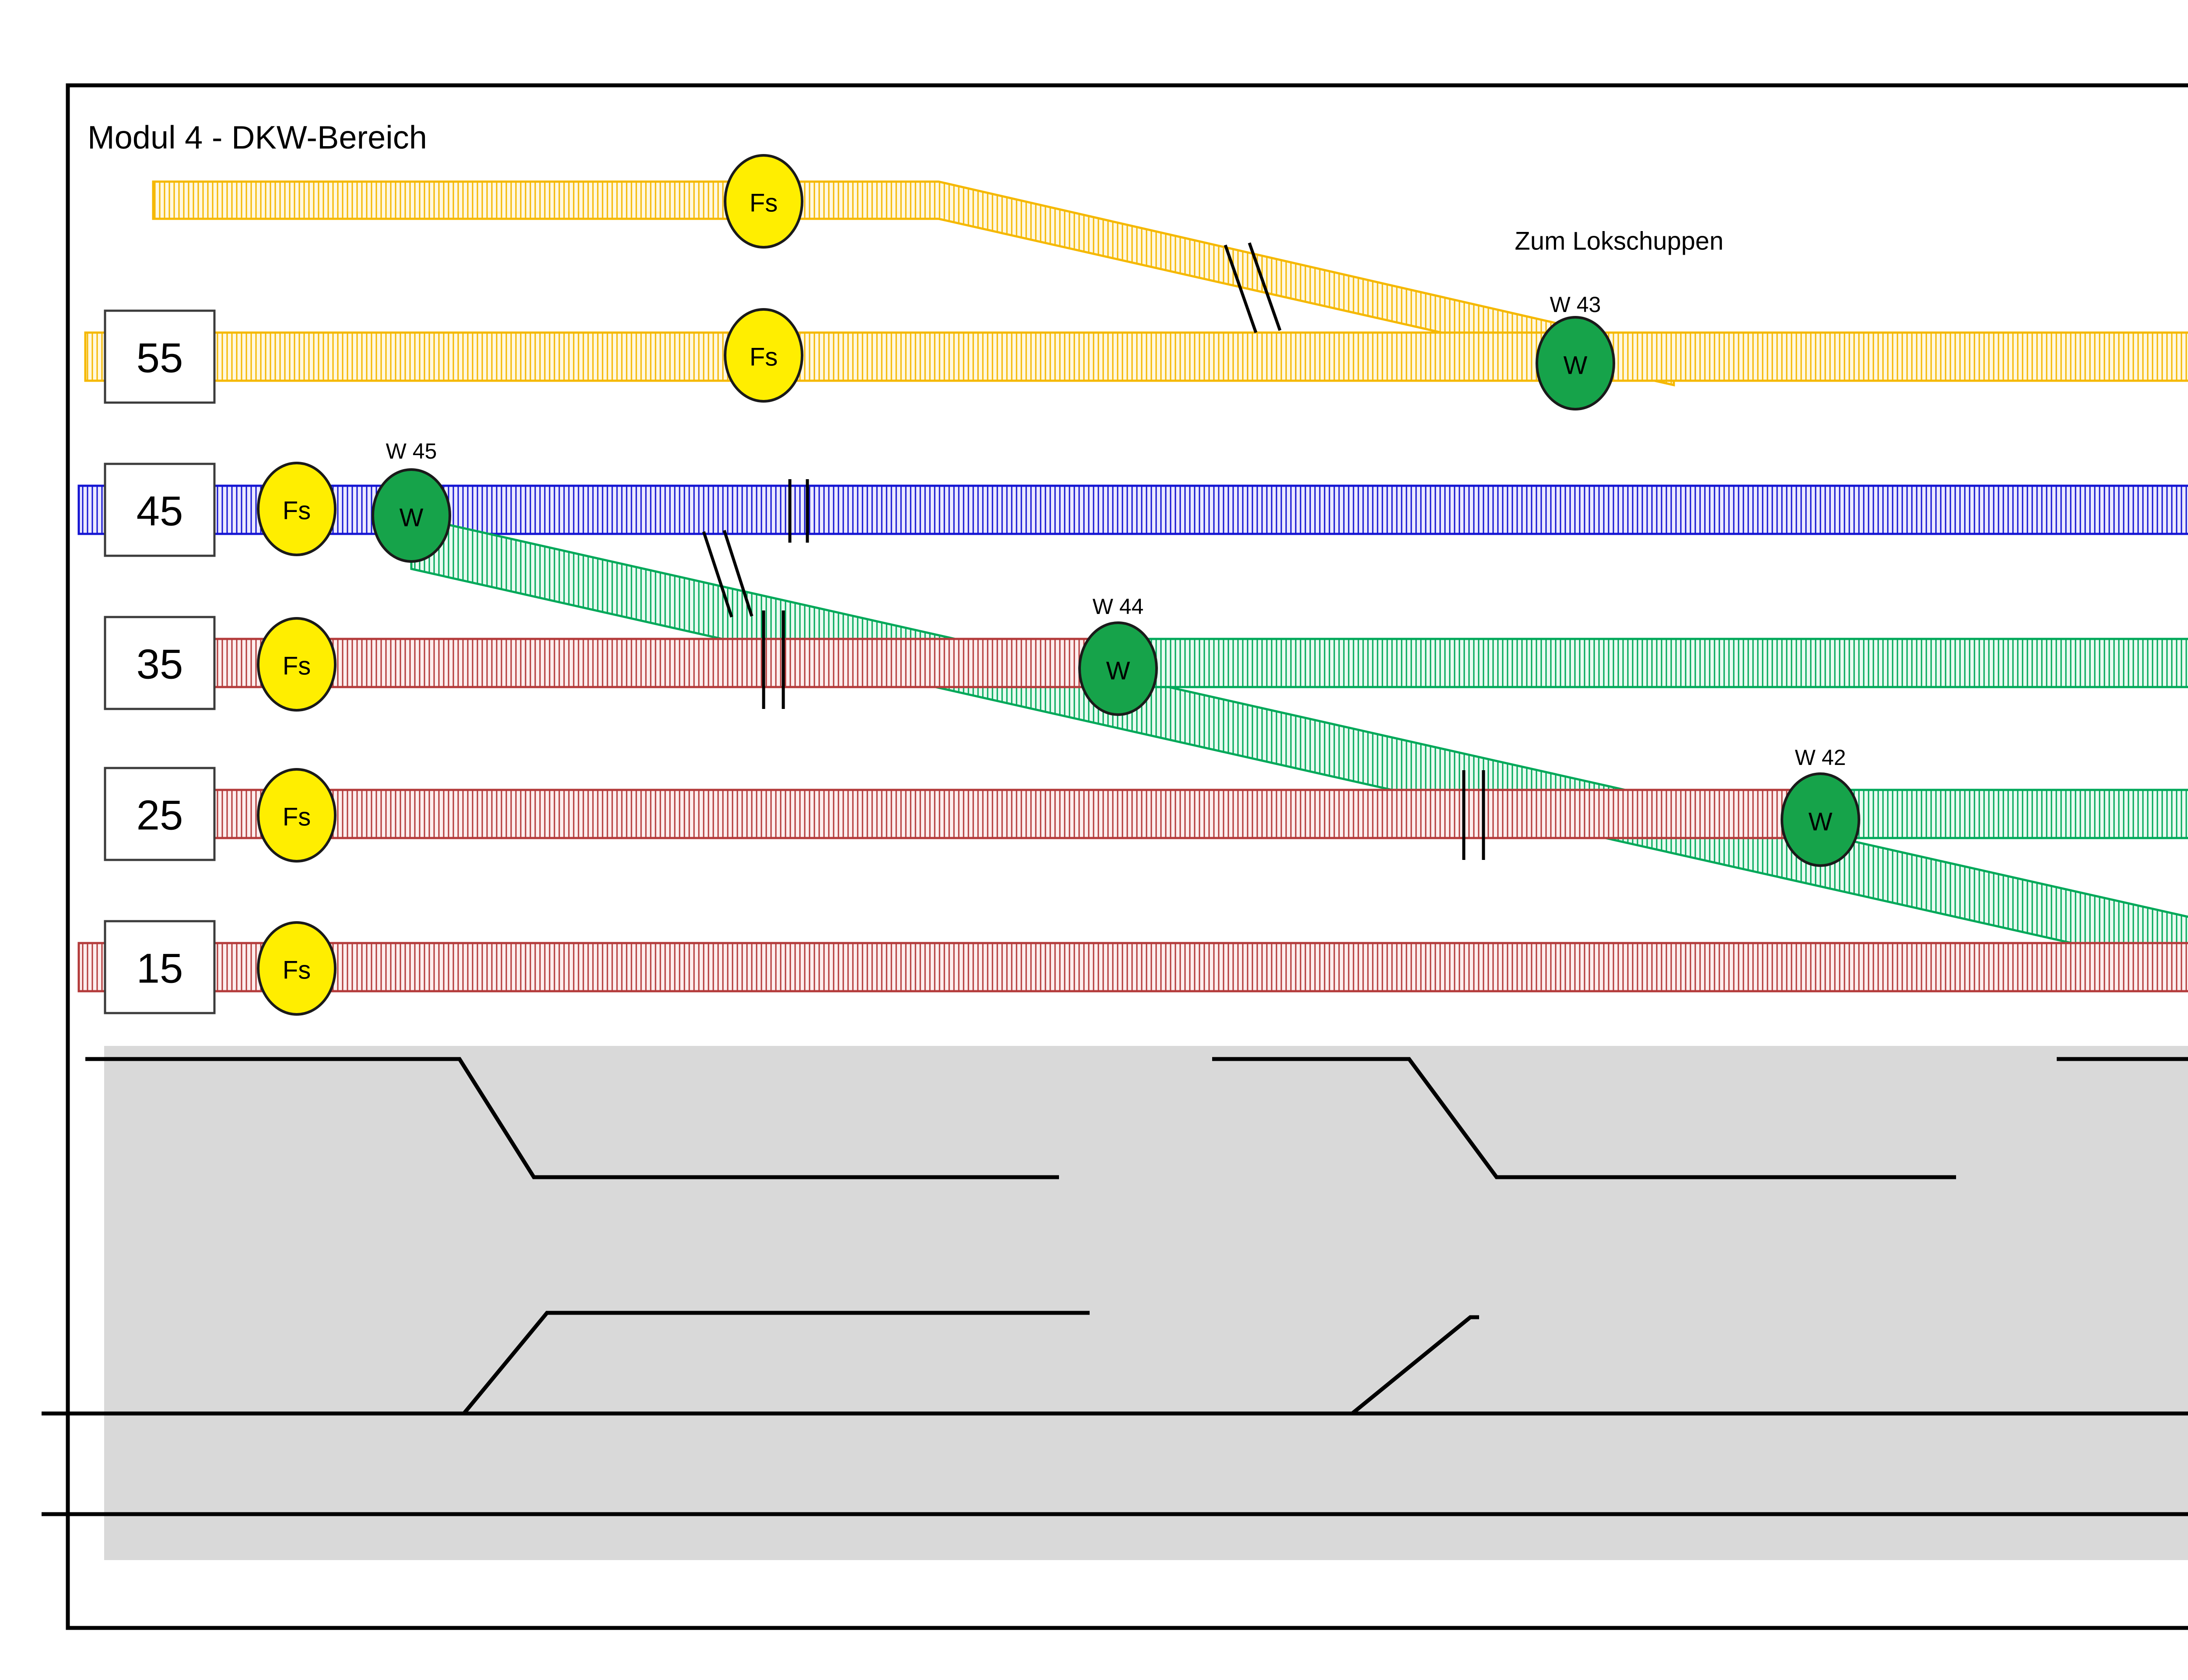 The image size is (2188, 1680). I want to click on signal-marker-45-left: Fs, so click(297, 509).